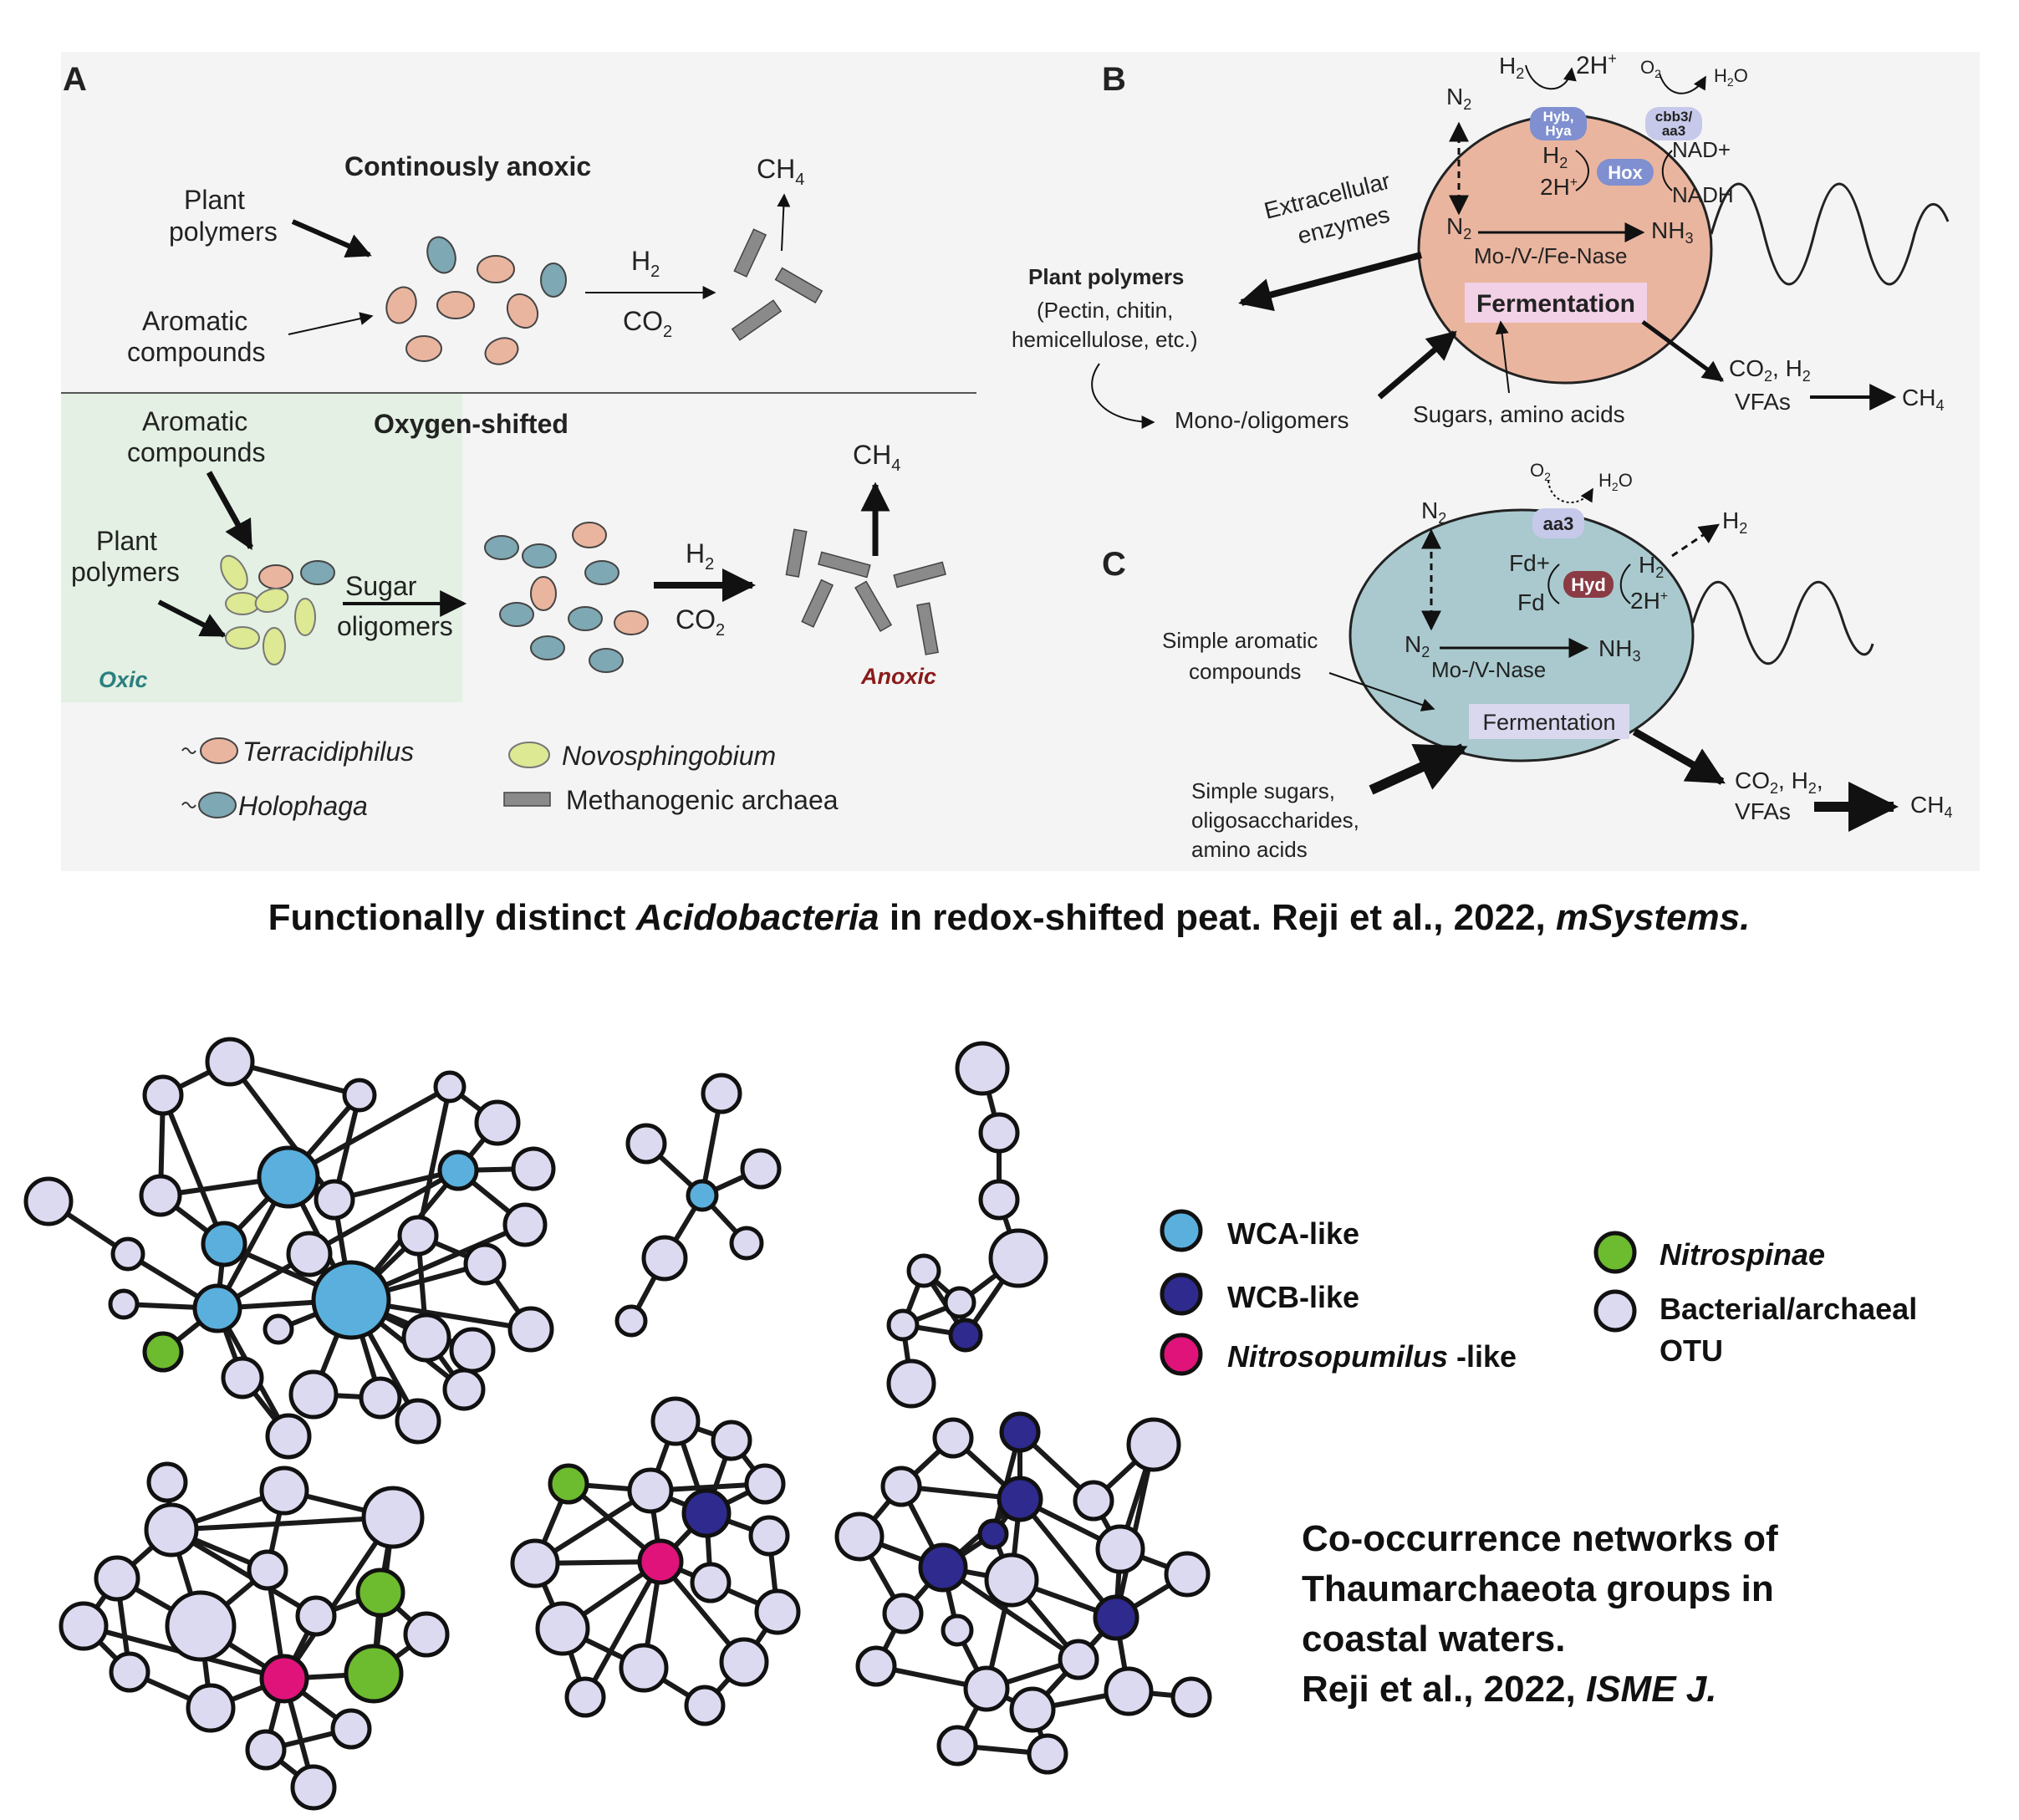 The image size is (2019, 1820). Describe the element at coordinates (230, 511) in the screenshot. I see `aromatic-arrow-b` at that location.